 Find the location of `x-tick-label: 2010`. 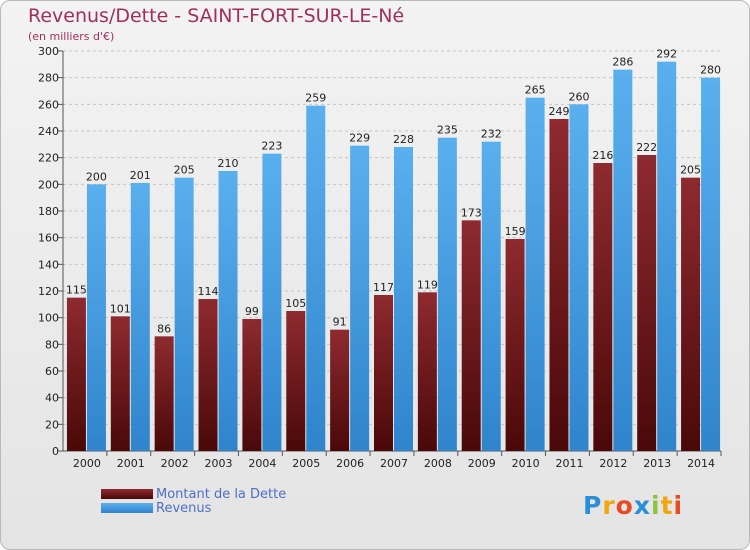

x-tick-label: 2010 is located at coordinates (526, 463).